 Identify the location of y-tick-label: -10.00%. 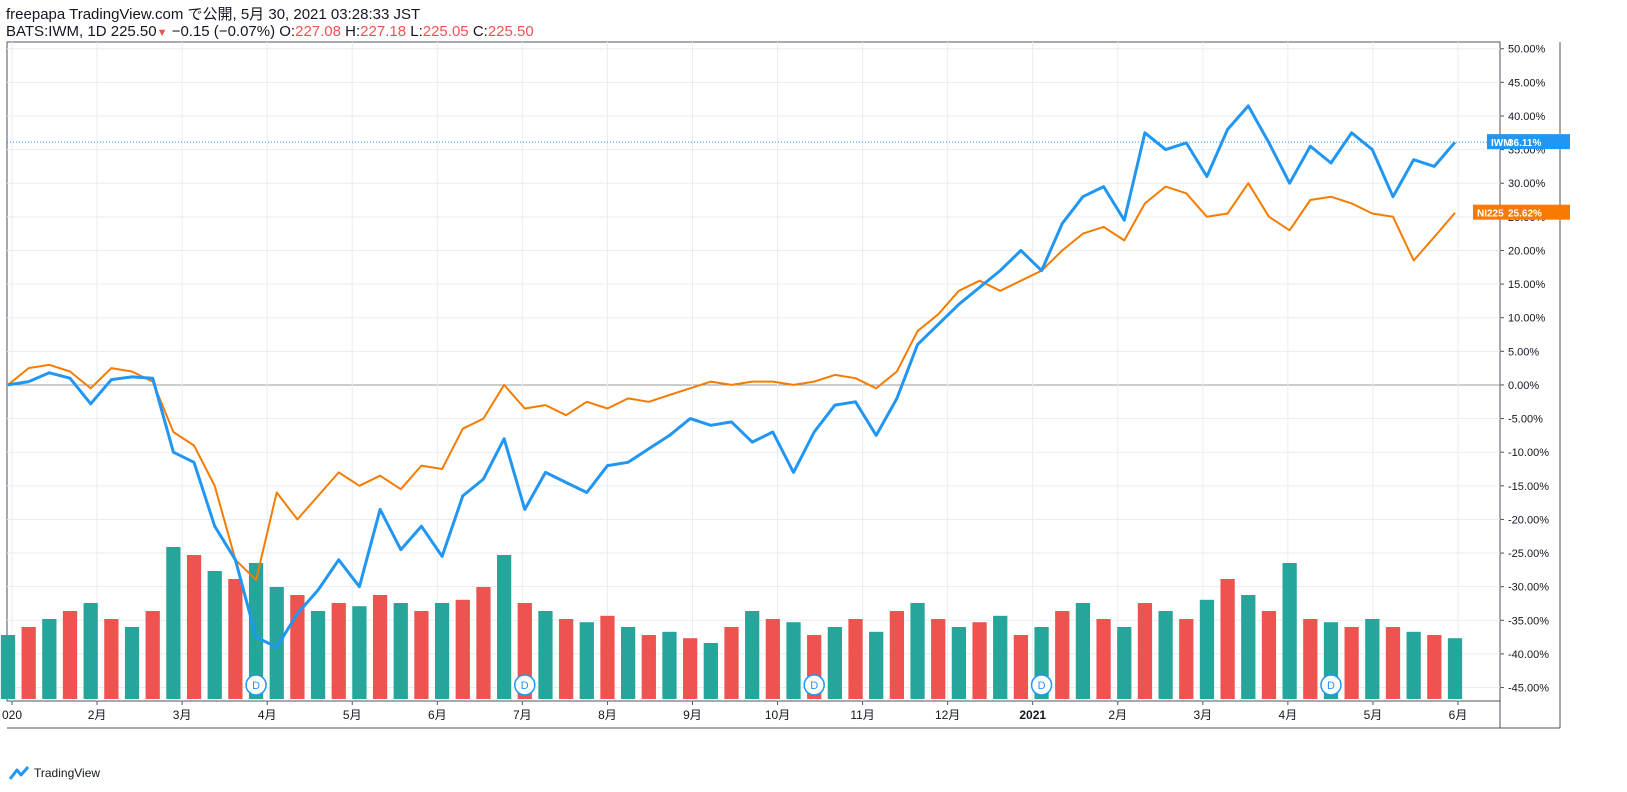
(1528, 453).